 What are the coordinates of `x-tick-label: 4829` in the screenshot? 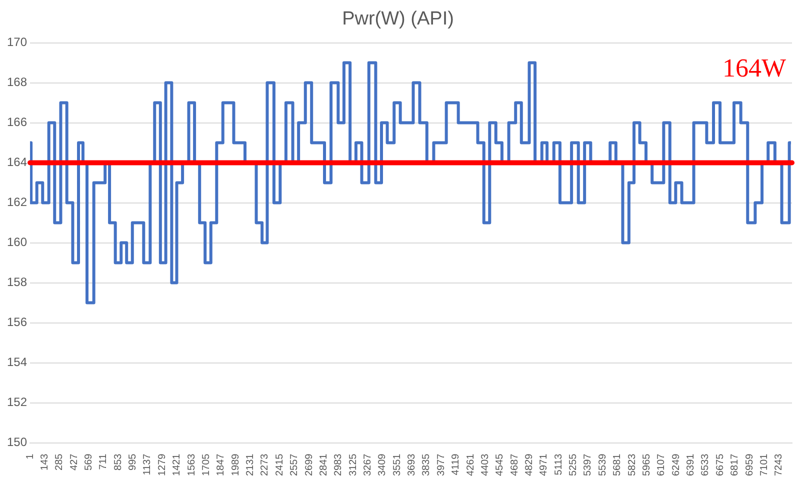 It's located at (529, 464).